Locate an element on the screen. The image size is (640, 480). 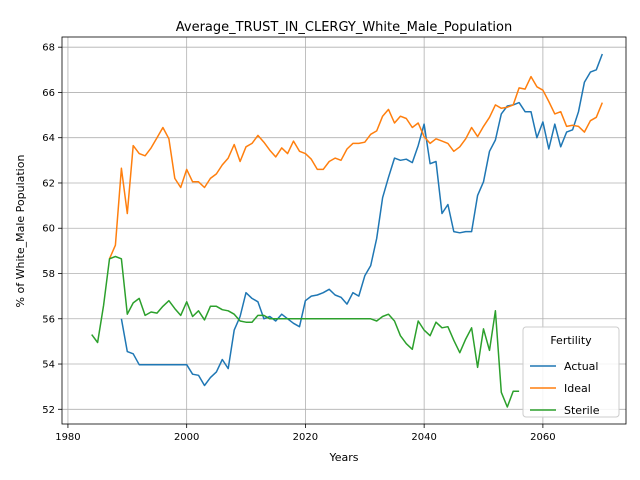
y-tick-label: 66 is located at coordinates (48, 93).